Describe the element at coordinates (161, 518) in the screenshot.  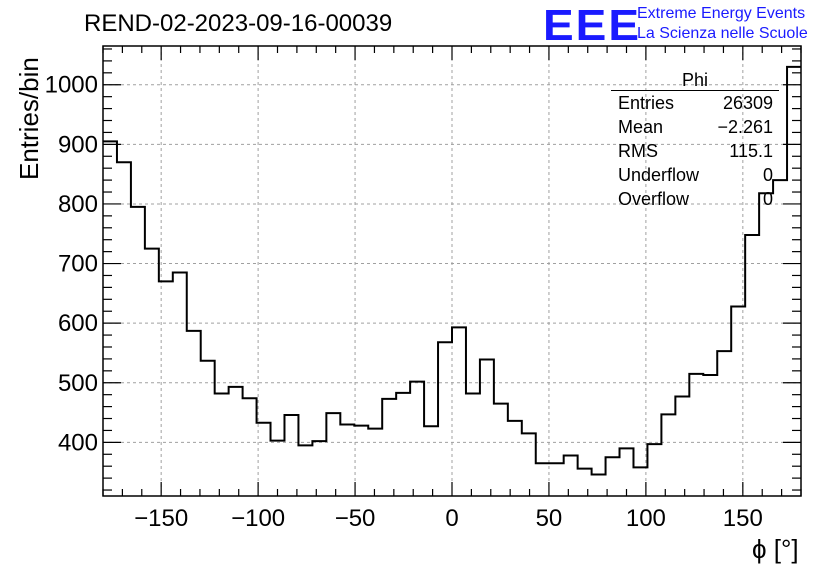
I see `x-tick-label: −150` at that location.